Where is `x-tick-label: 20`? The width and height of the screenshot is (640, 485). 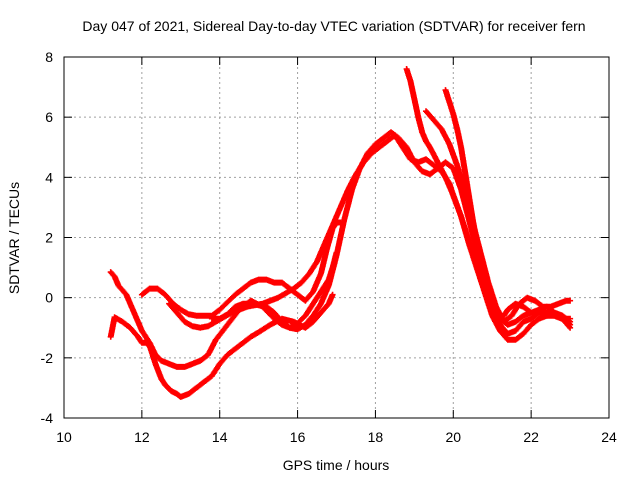 x-tick-label: 20 is located at coordinates (453, 437).